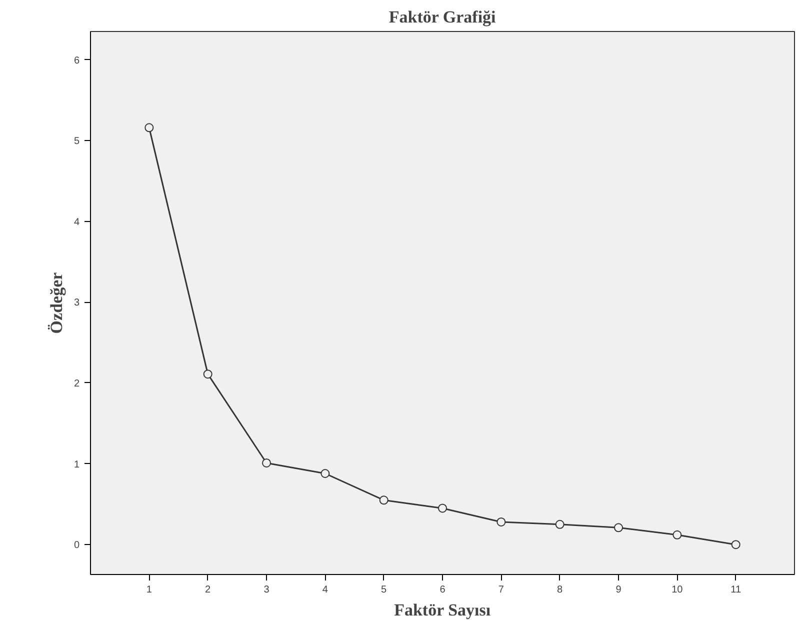  I want to click on y-tick-label: 2, so click(77, 384).